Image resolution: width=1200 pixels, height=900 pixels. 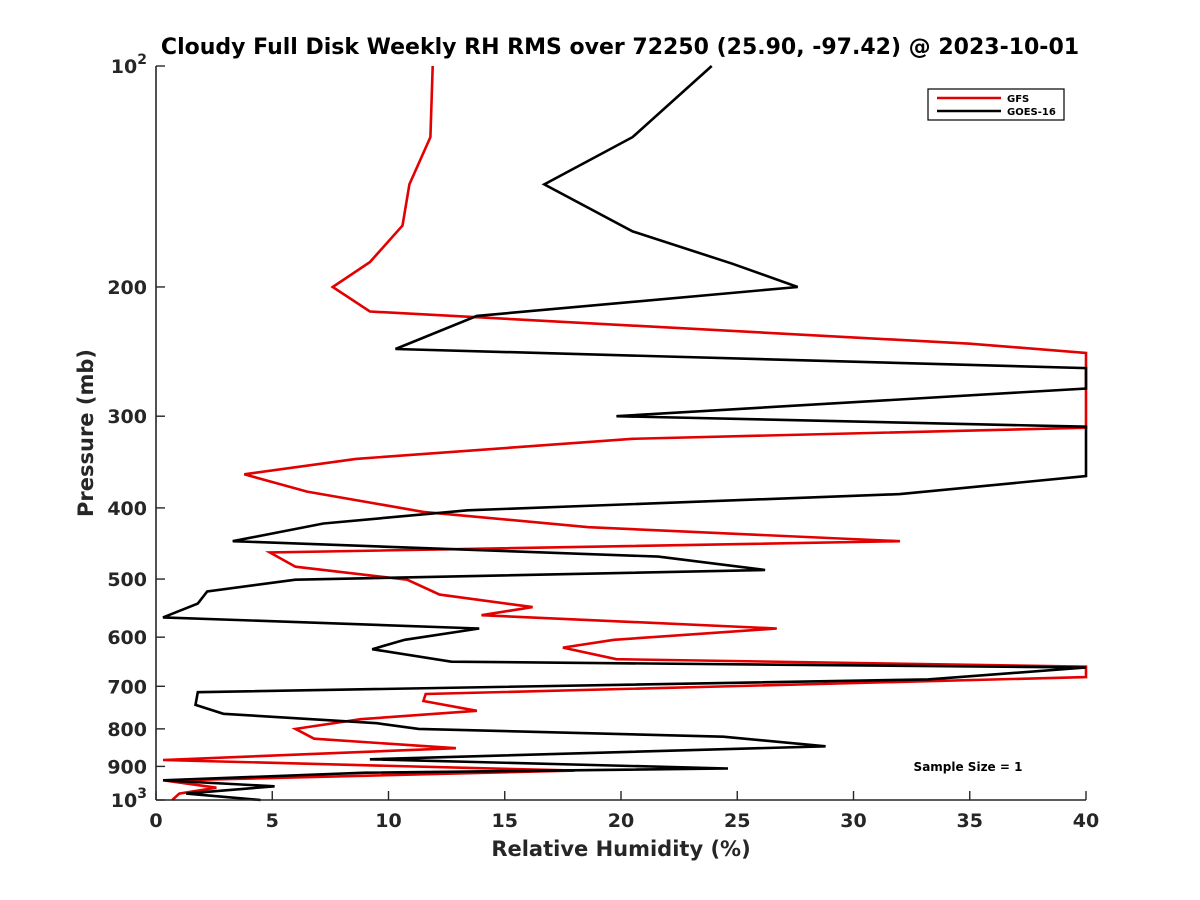 I want to click on x-tick-label: 30, so click(x=853, y=821).